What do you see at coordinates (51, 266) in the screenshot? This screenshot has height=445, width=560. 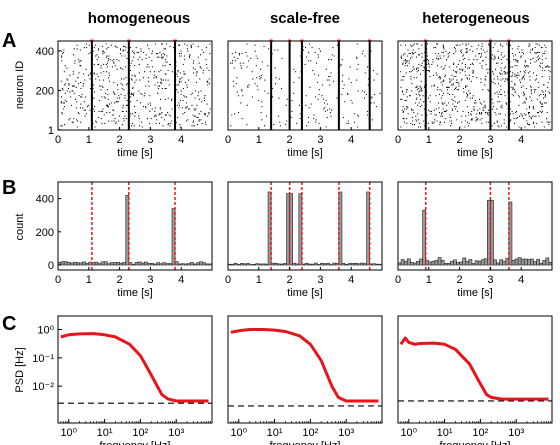 I see `y-tick-label: 0` at bounding box center [51, 266].